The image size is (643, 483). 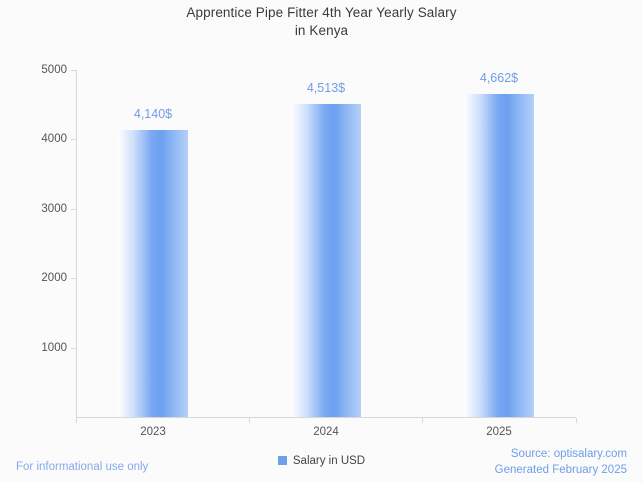 What do you see at coordinates (54, 208) in the screenshot?
I see `y-tick-label: 3000` at bounding box center [54, 208].